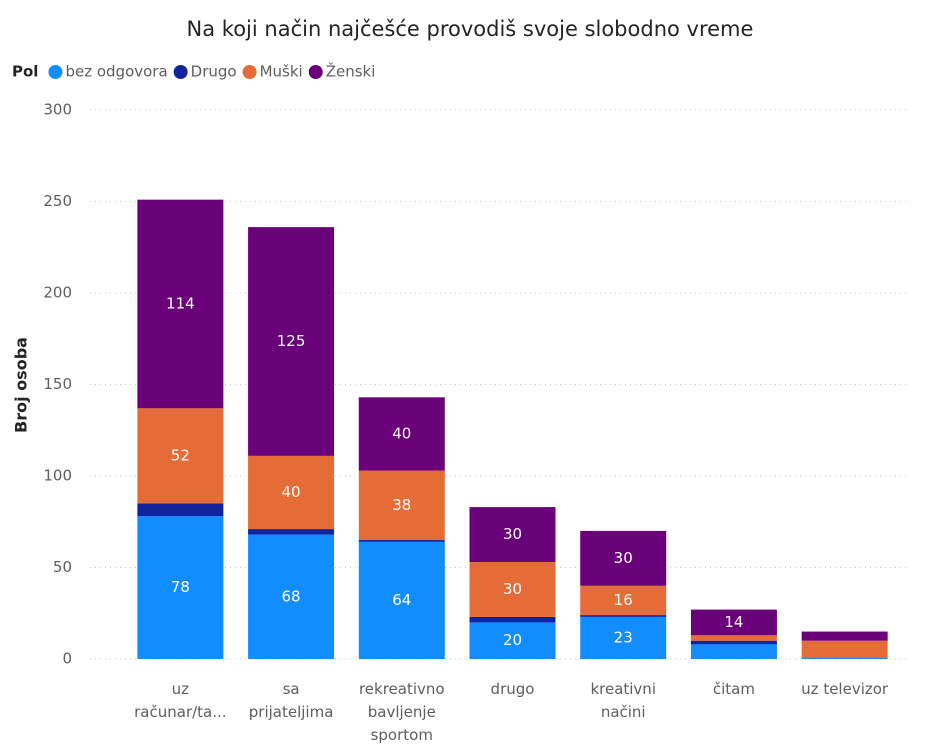 The width and height of the screenshot is (925, 749). I want to click on data-label: 20, so click(512, 640).